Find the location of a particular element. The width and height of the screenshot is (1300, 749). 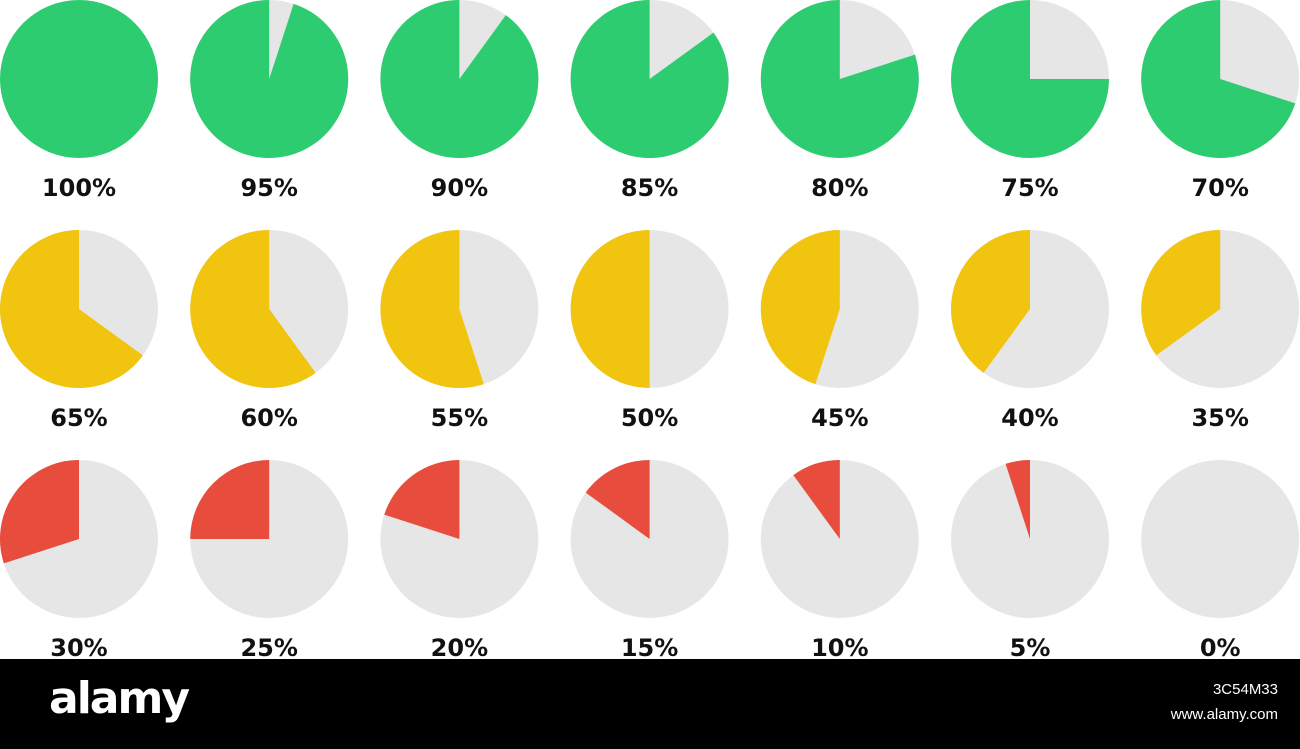

percent-label: 80% is located at coordinates (839, 188).